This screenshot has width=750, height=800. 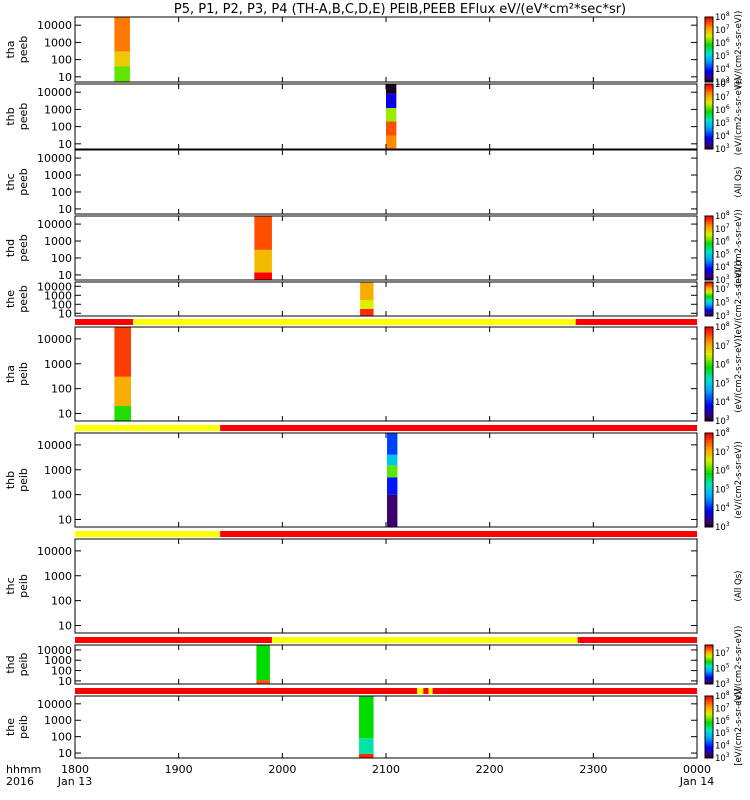 I want to click on panel-ylabel-instrument: peeb, so click(x=23, y=299).